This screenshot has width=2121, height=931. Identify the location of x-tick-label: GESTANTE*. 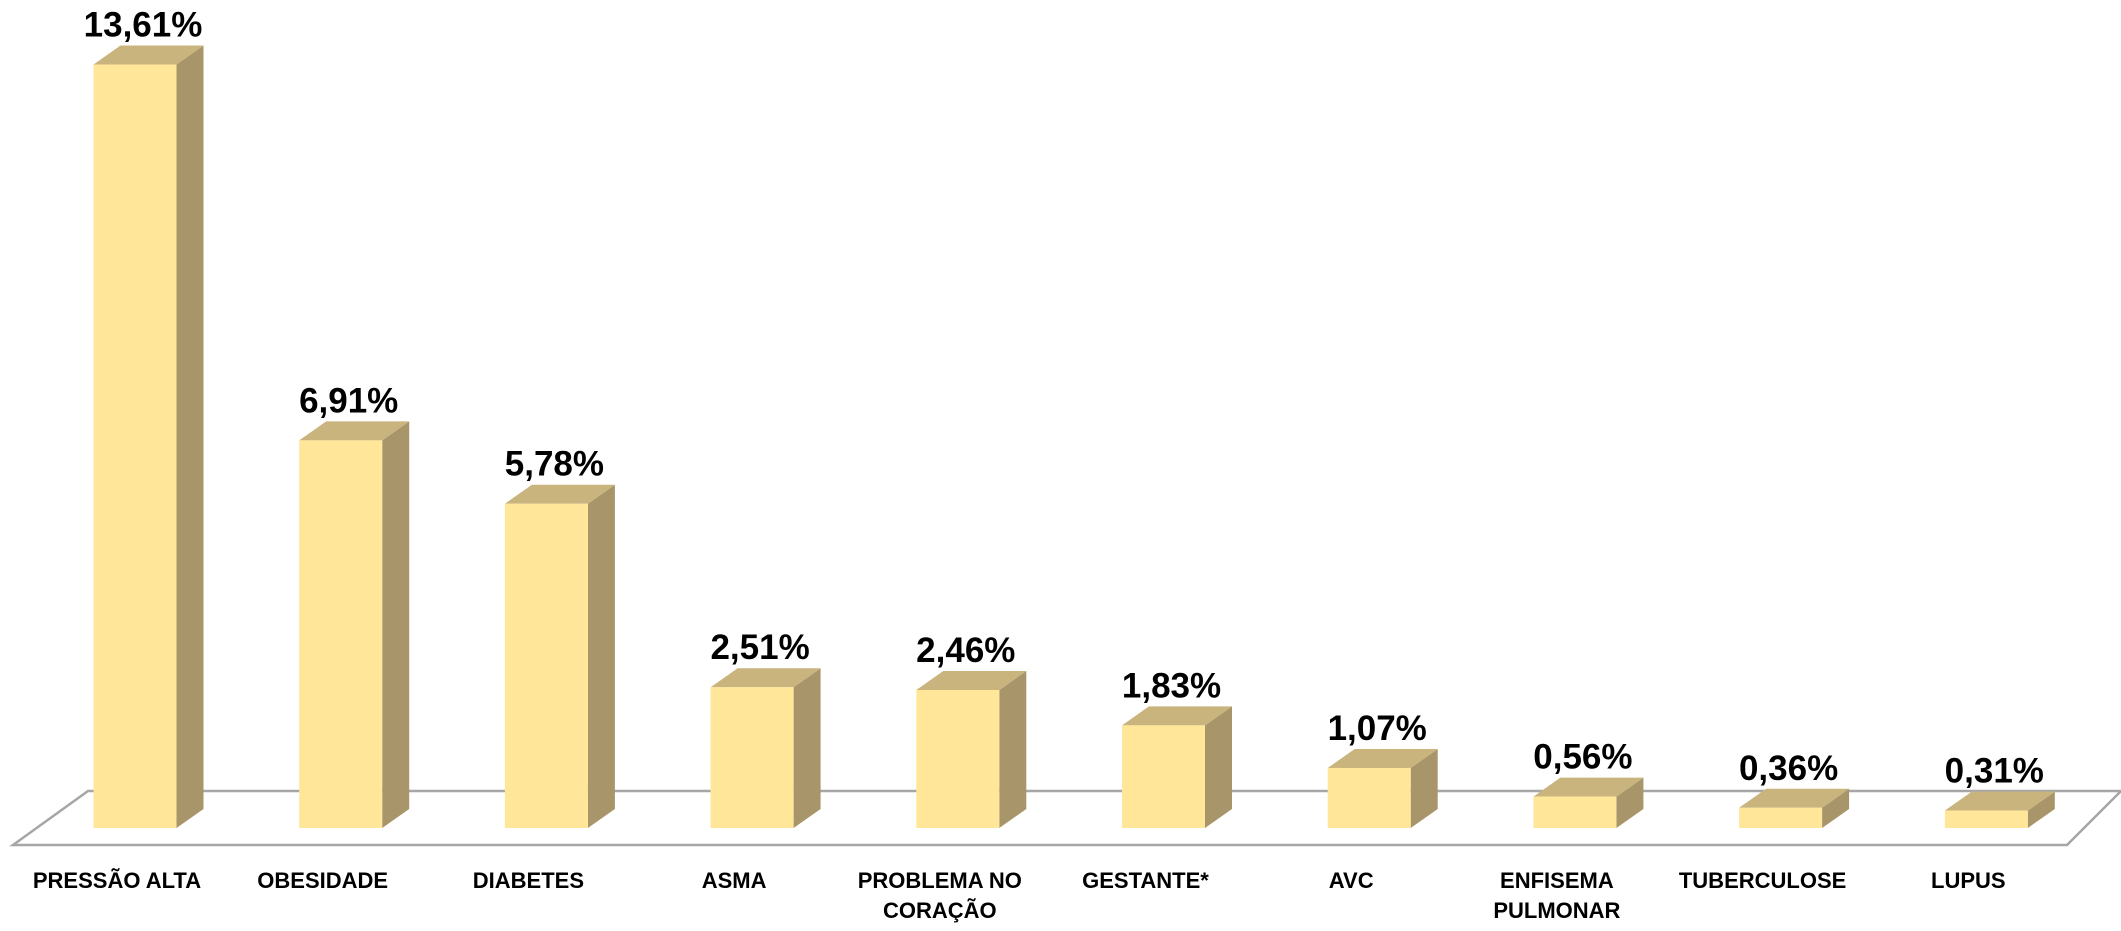
(1145, 880).